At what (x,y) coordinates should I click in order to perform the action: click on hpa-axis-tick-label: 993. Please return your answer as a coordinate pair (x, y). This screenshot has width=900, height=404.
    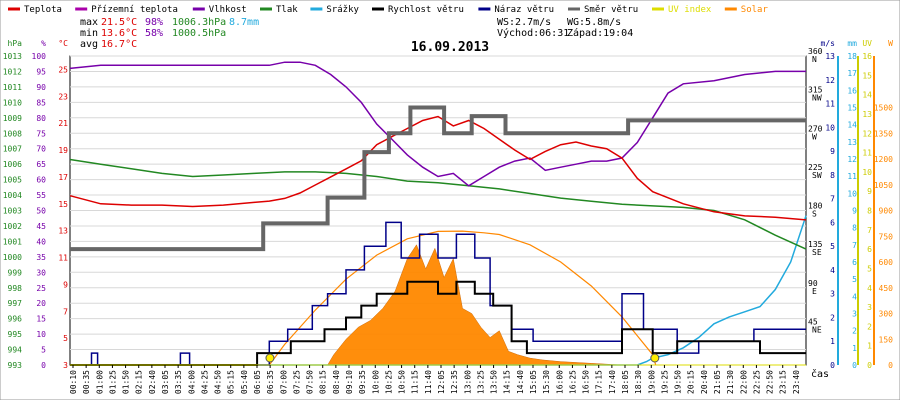
    Looking at the image, I should click on (15, 365).